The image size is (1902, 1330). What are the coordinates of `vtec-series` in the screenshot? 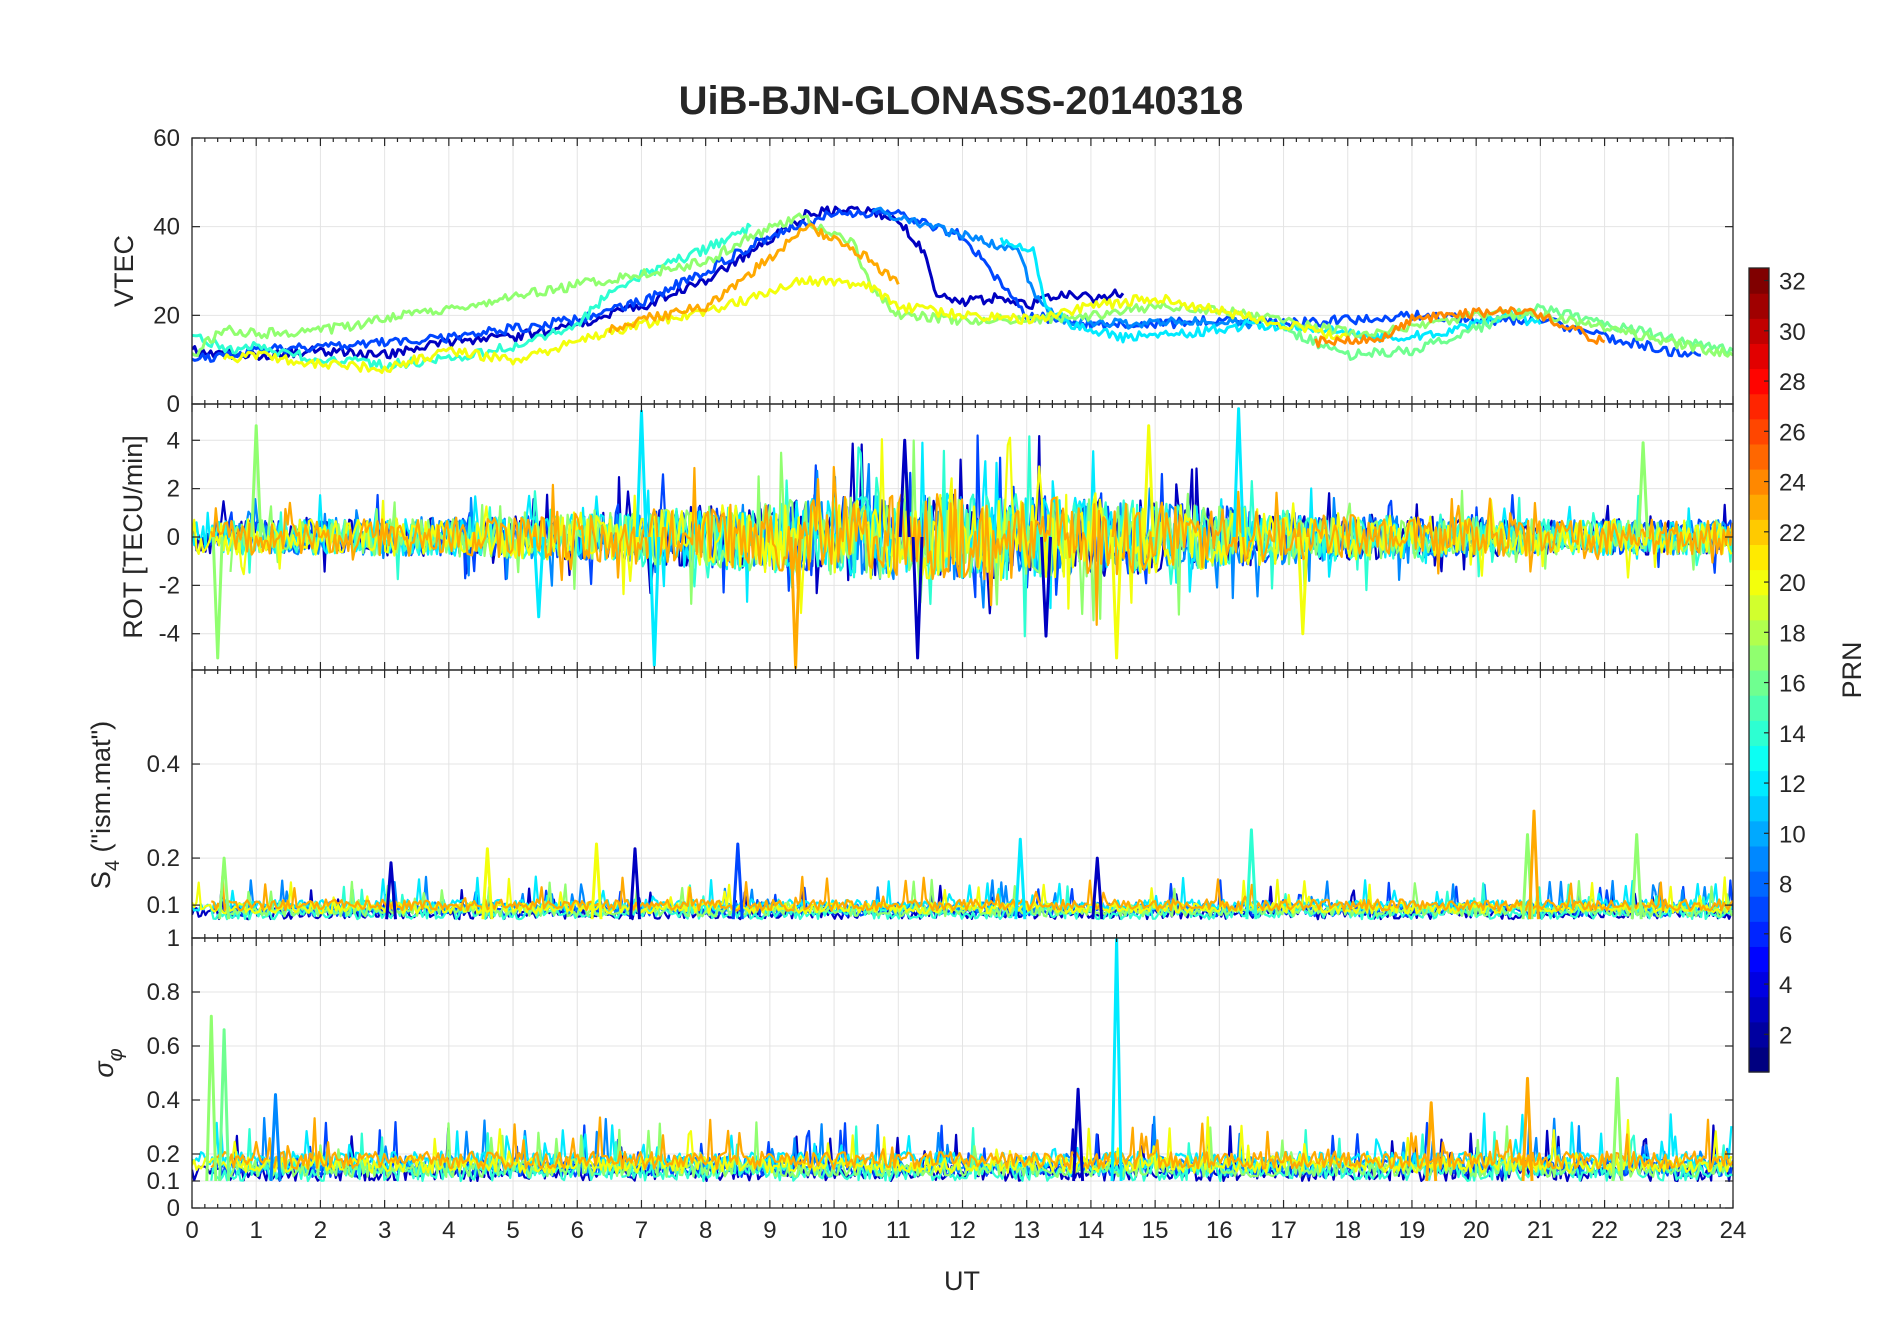 It's located at (962, 289).